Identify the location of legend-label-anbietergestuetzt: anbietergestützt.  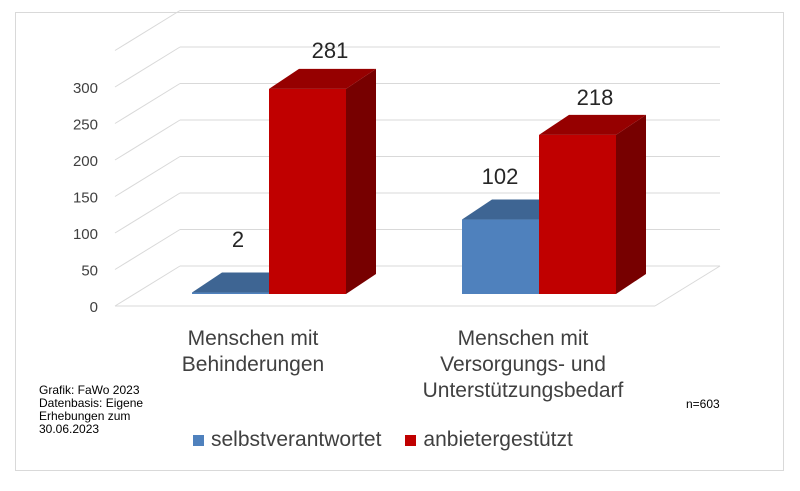
(498, 439).